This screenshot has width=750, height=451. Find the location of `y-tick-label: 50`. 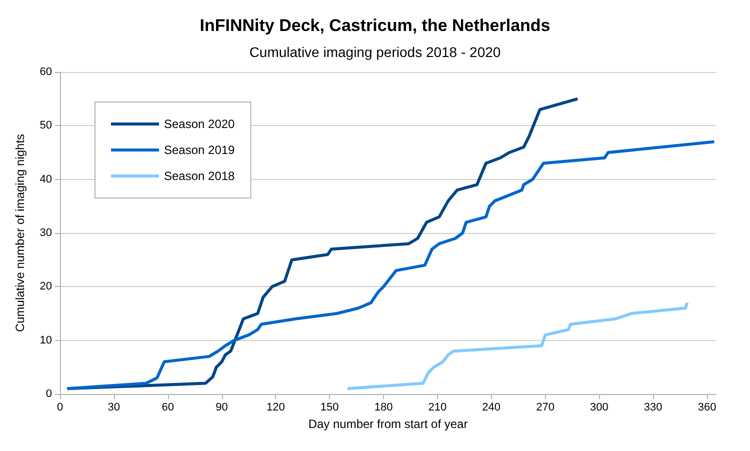

y-tick-label: 50 is located at coordinates (46, 126).